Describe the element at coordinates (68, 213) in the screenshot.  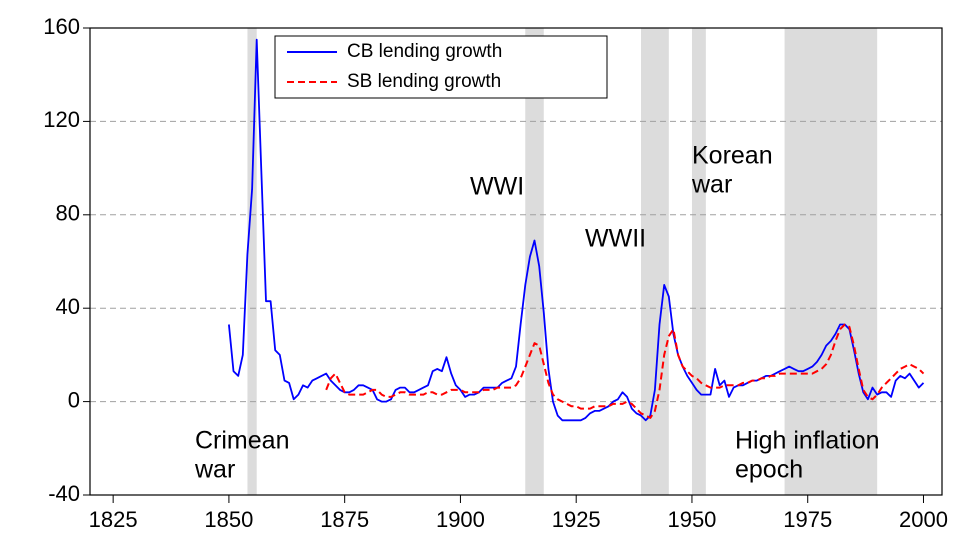
I see `y-tick-label: 80` at that location.